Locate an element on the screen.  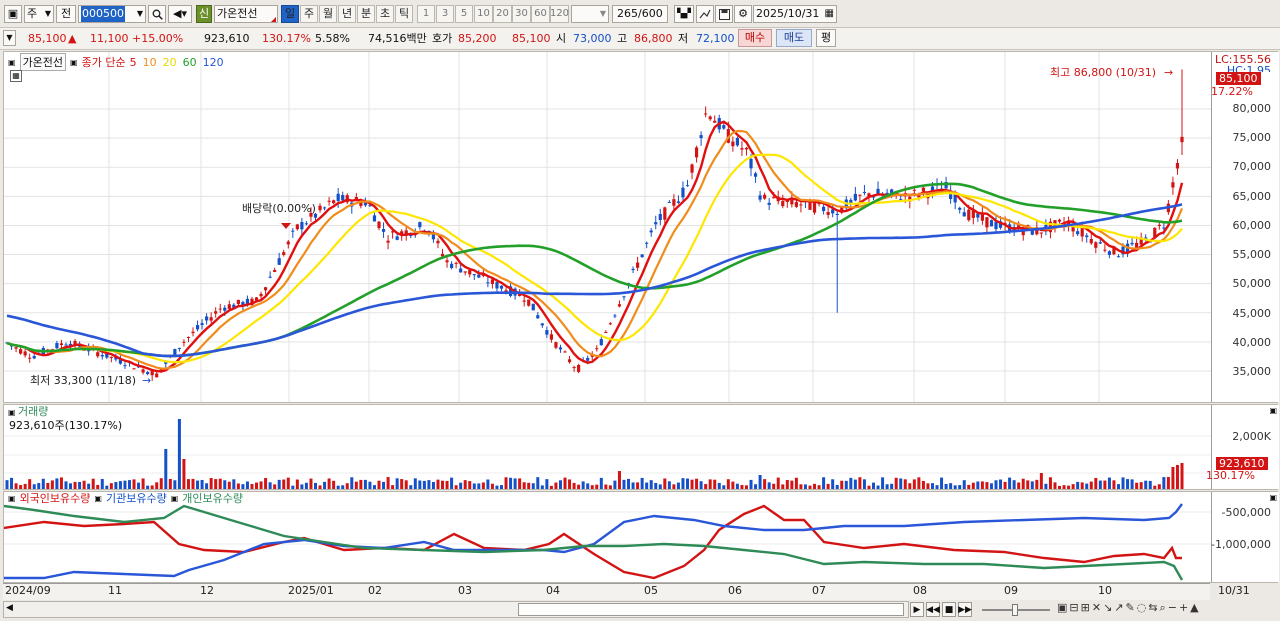
bar-count-input: 265/600 is located at coordinates (640, 14).